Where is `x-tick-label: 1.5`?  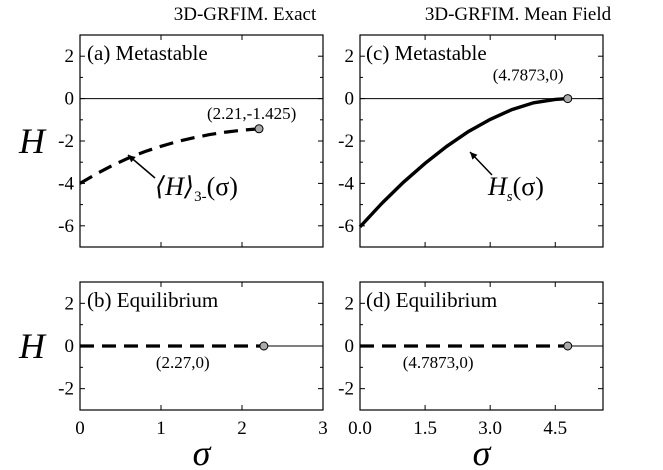
x-tick-label: 1.5 is located at coordinates (425, 428).